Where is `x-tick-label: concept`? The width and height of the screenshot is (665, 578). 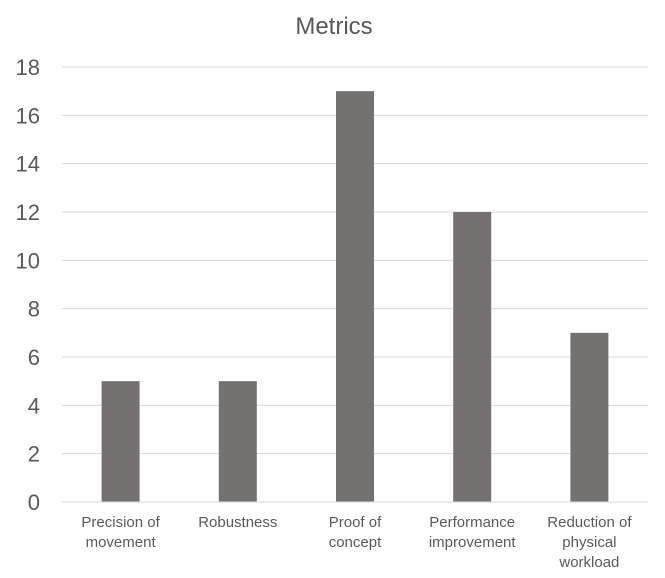 x-tick-label: concept is located at coordinates (355, 542).